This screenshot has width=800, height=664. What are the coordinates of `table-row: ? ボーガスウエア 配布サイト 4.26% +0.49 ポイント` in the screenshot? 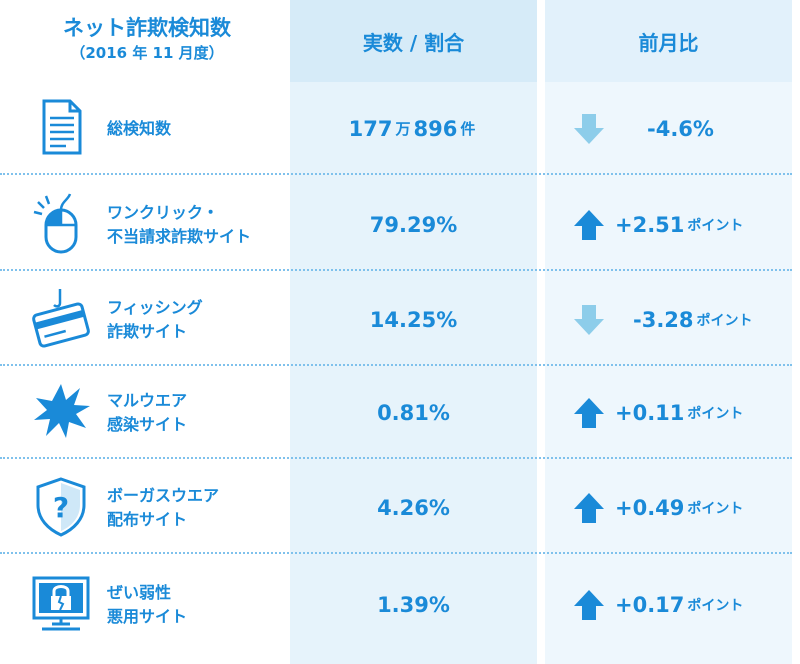 It's located at (400, 507).